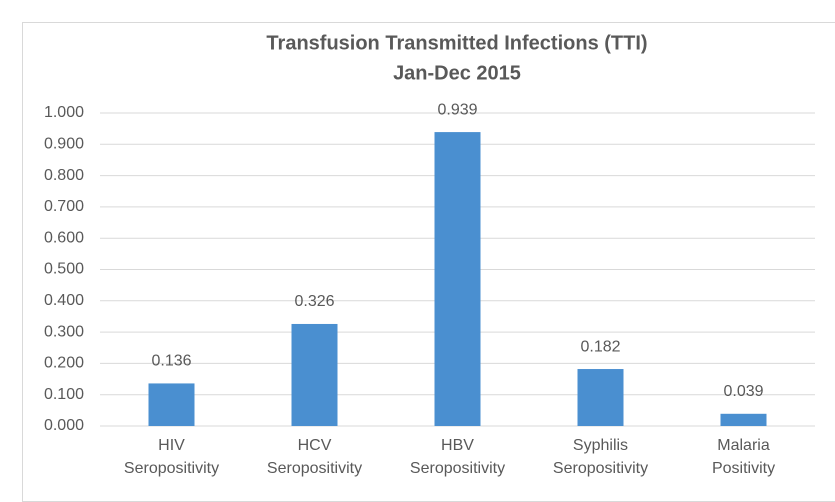 This screenshot has height=502, width=835. I want to click on chart-subtitle: Jan-Dec 2015, so click(457, 73).